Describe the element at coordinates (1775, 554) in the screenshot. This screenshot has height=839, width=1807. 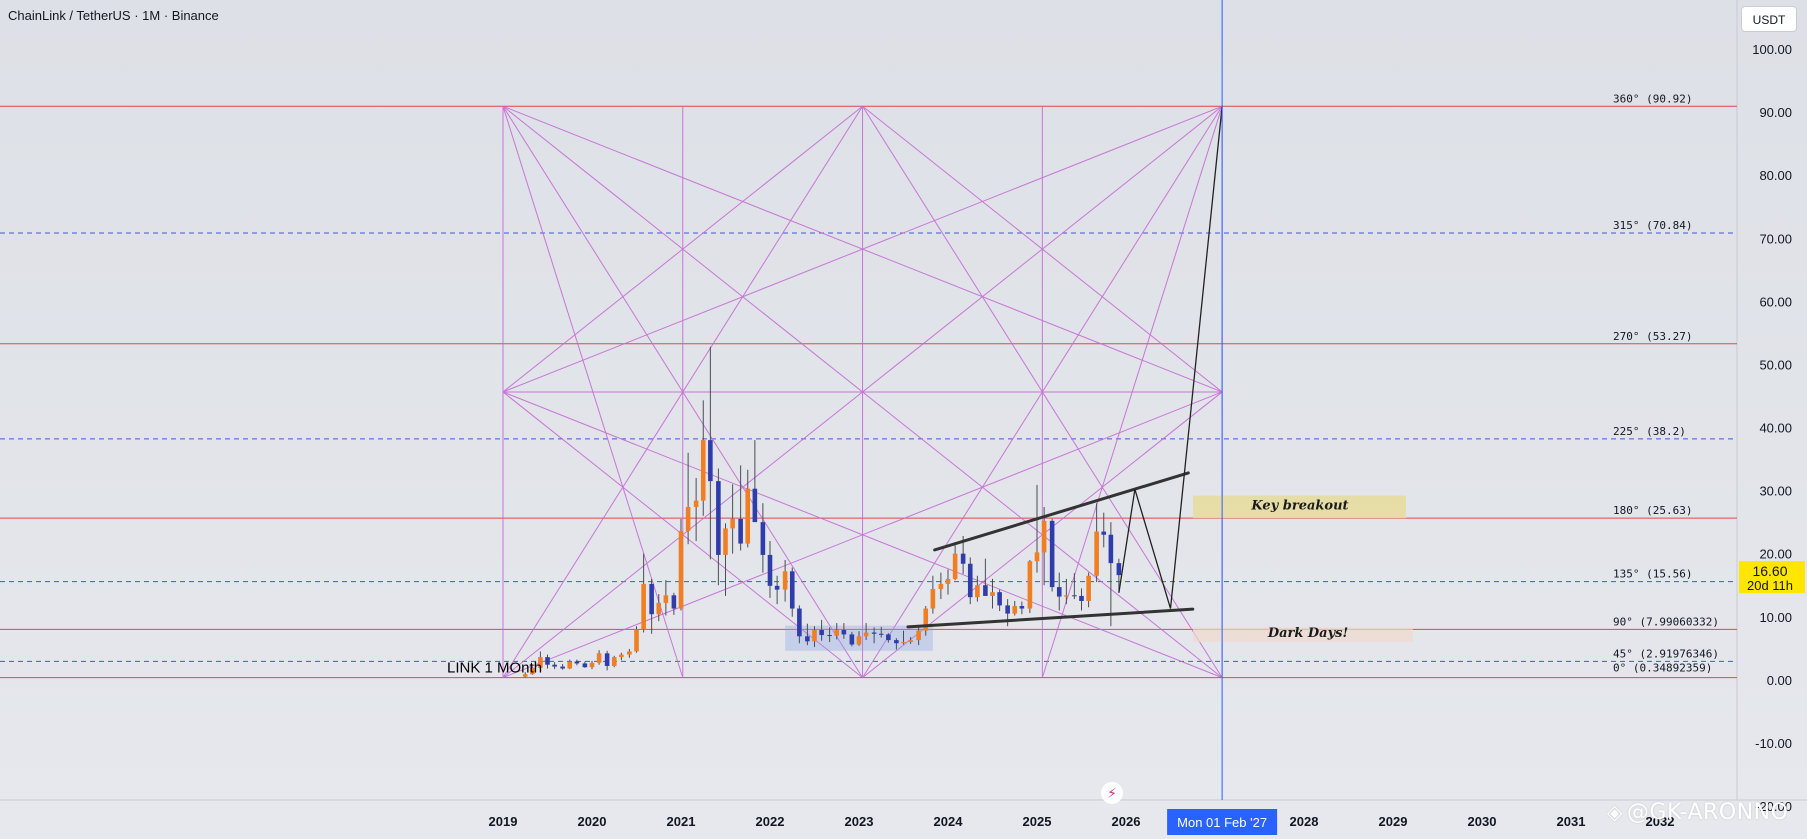
I see `price-tick-label: 20.00` at that location.